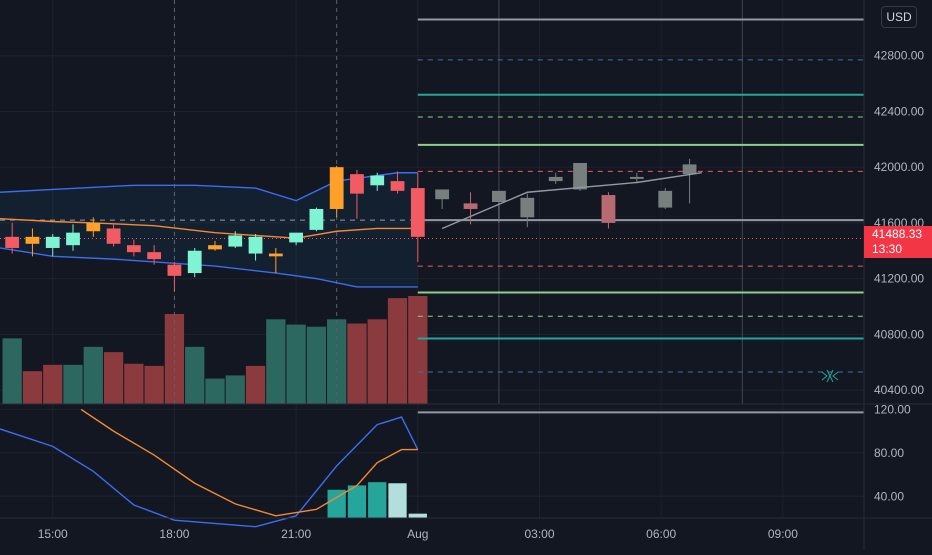  Describe the element at coordinates (249, 462) in the screenshot. I see `oscillator-d-line` at that location.